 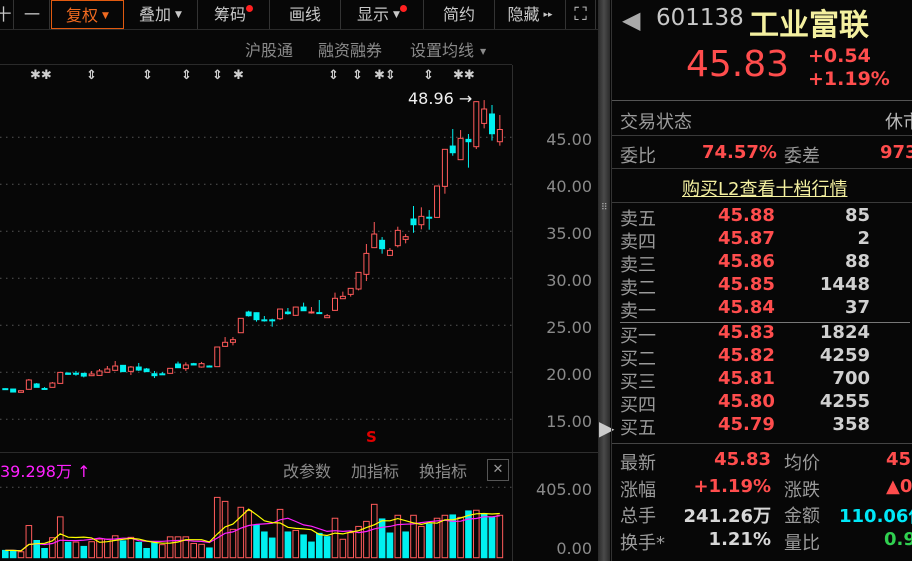 What do you see at coordinates (762, 380) in the screenshot?
I see `bid-row: 买三 45.81 700` at bounding box center [762, 380].